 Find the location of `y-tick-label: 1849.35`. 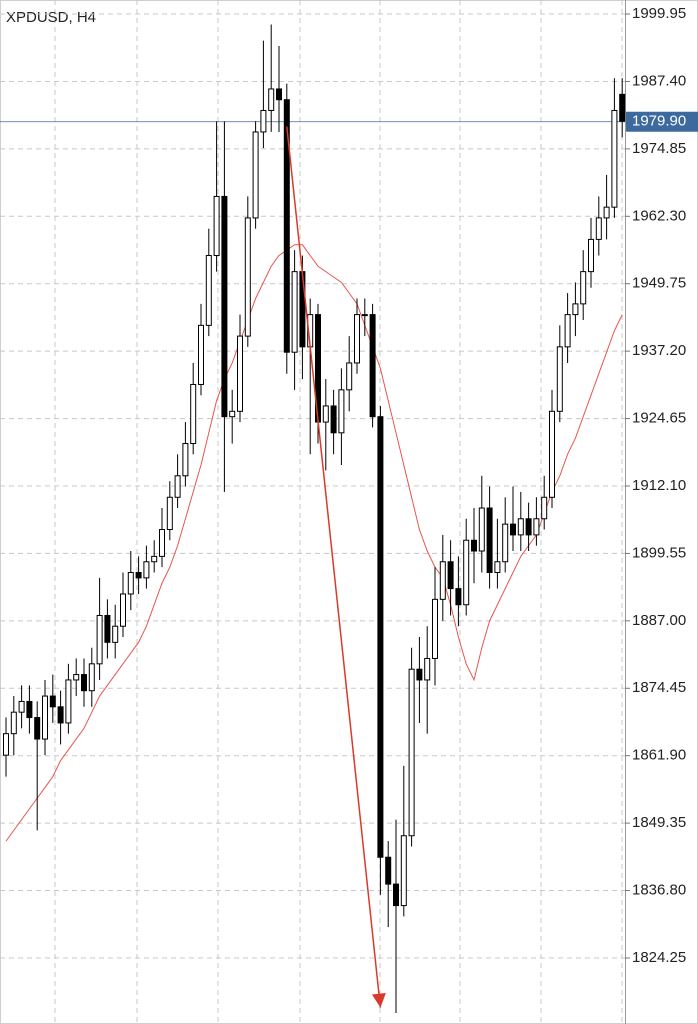

y-tick-label: 1849.35 is located at coordinates (659, 822).